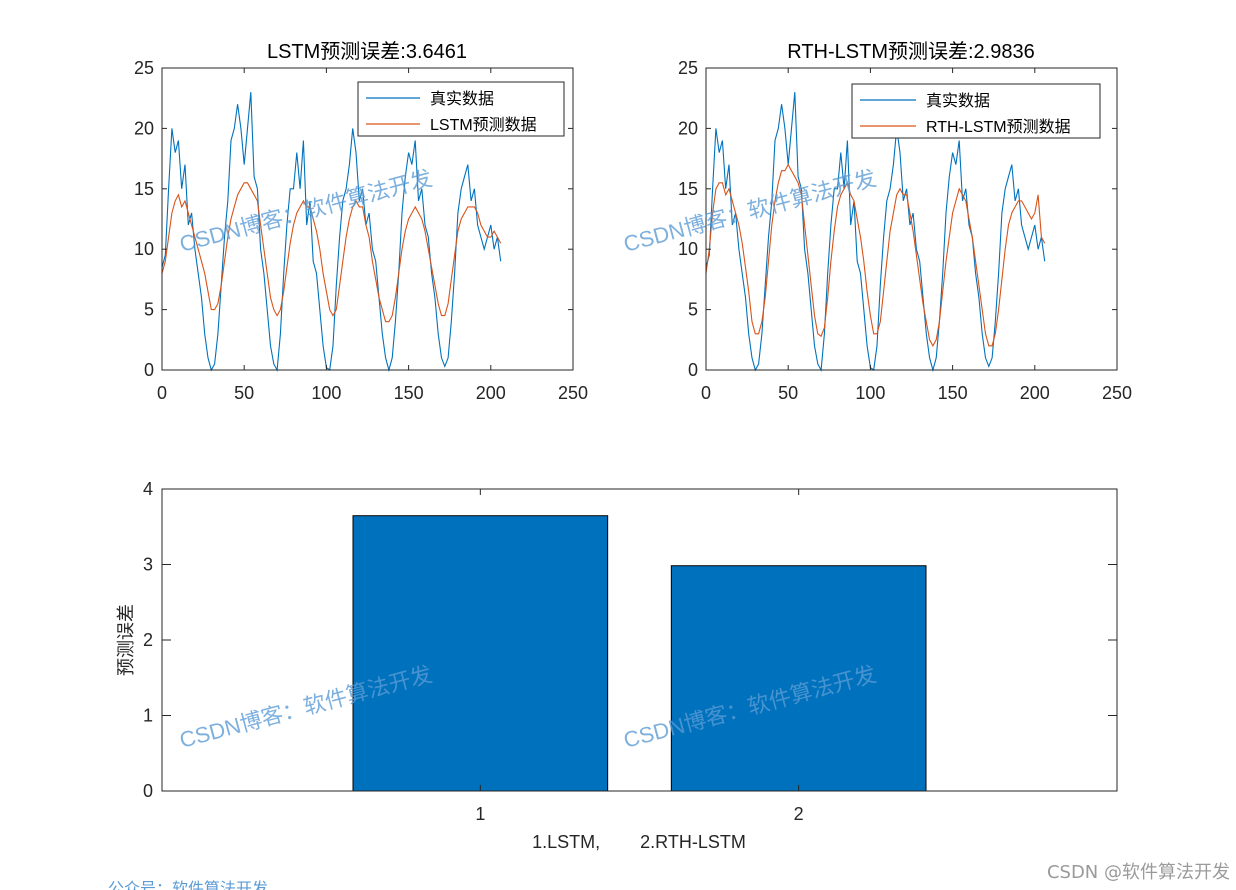 The width and height of the screenshot is (1236, 890). What do you see at coordinates (148, 716) in the screenshot?
I see `bar-ytick-label: 1` at bounding box center [148, 716].